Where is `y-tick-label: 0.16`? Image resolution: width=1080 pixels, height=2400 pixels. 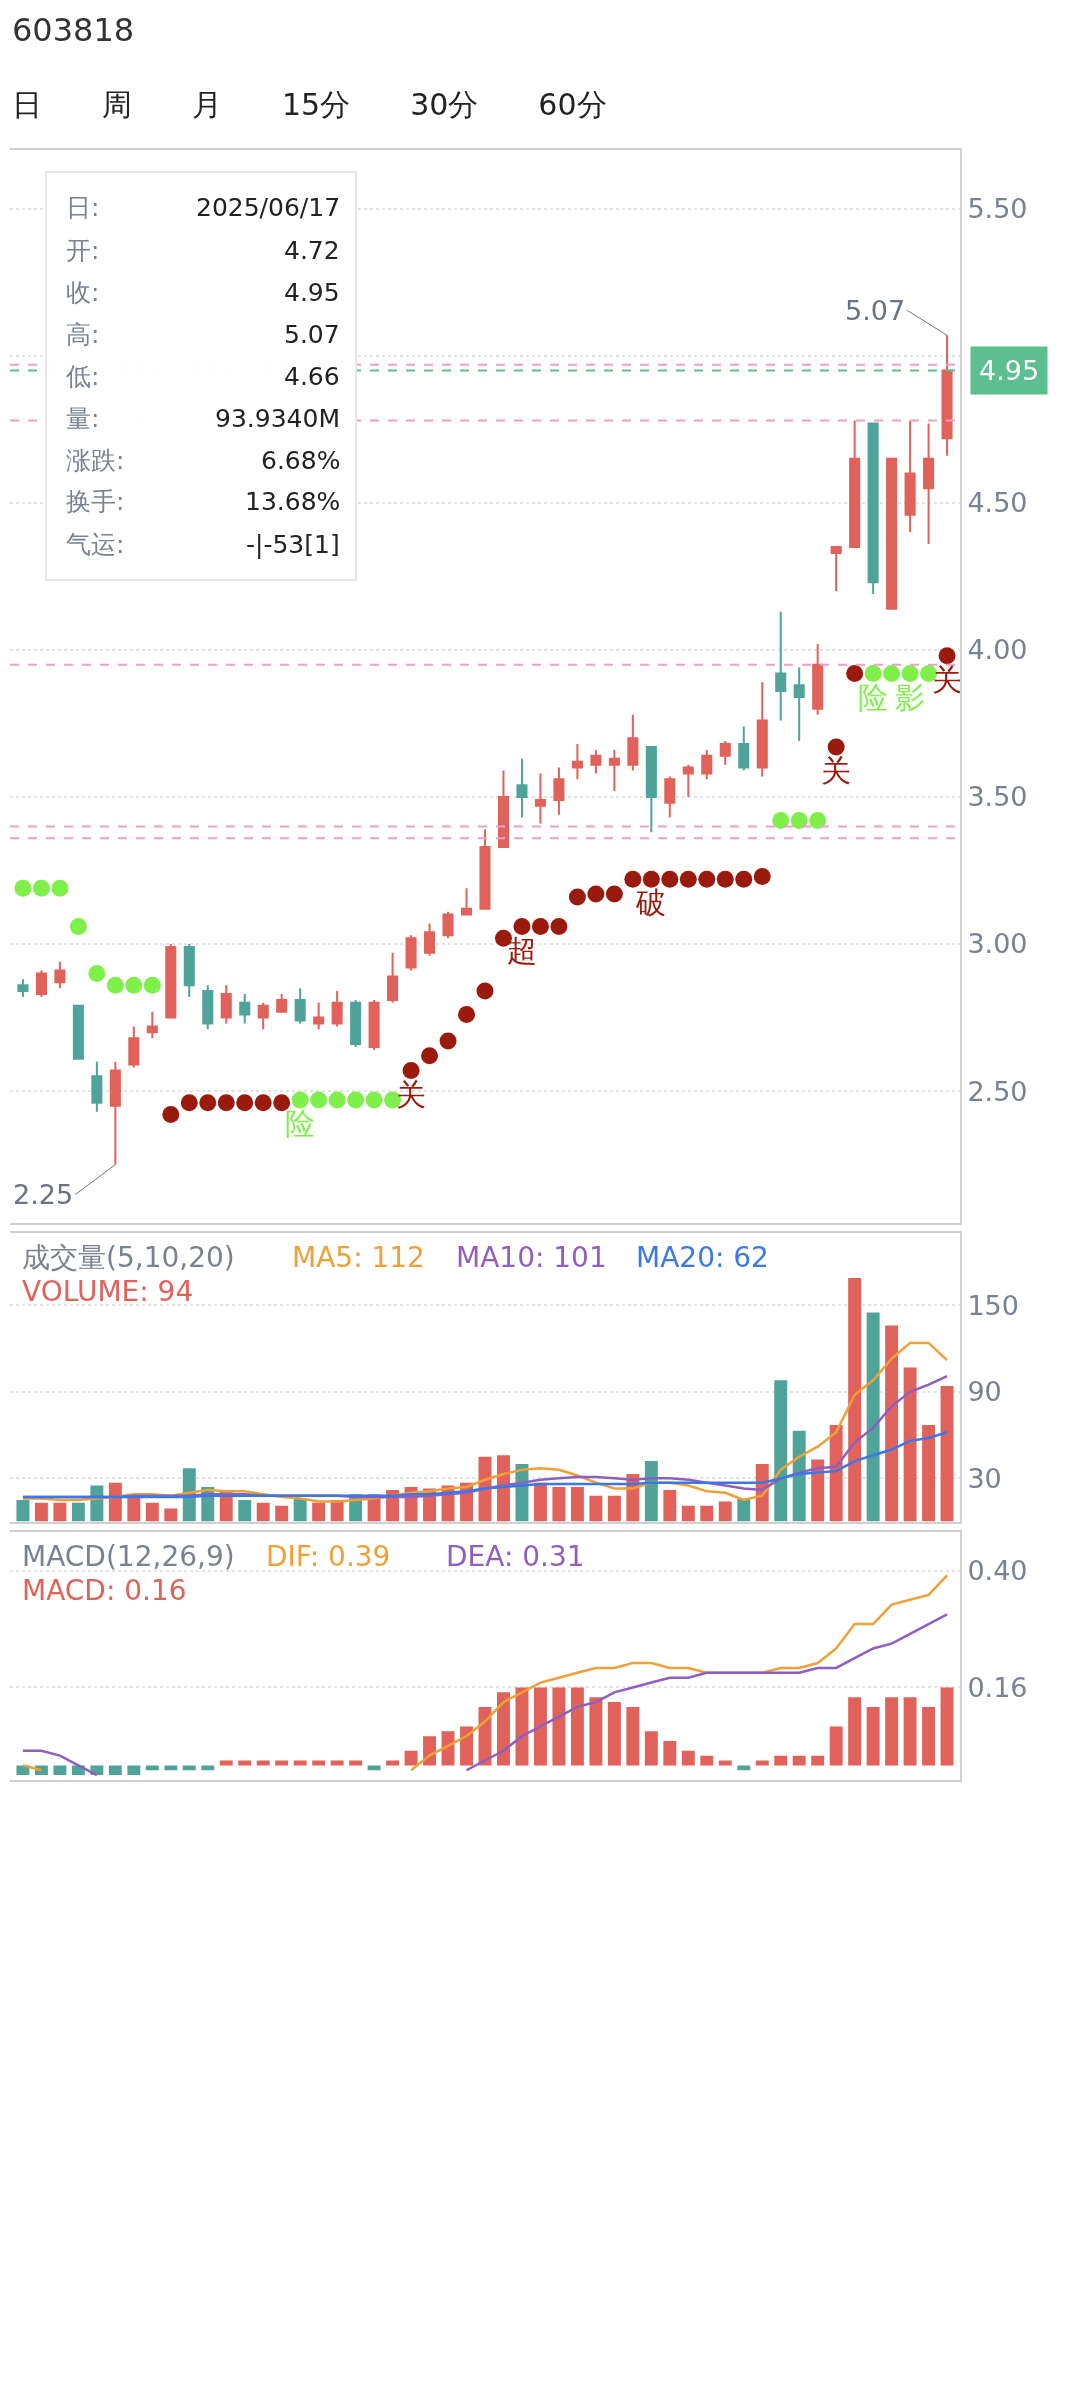 y-tick-label: 0.16 is located at coordinates (997, 1687).